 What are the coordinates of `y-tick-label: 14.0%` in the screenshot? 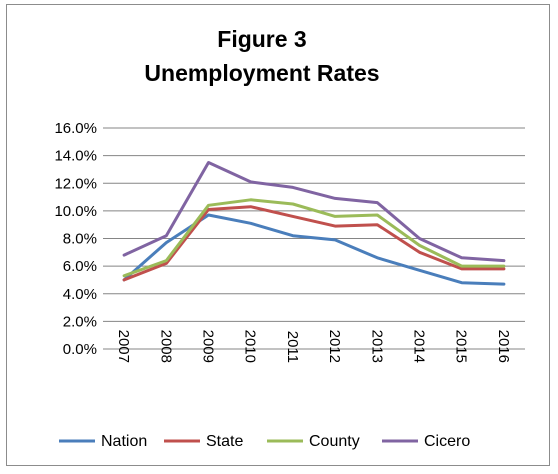 It's located at (75, 156).